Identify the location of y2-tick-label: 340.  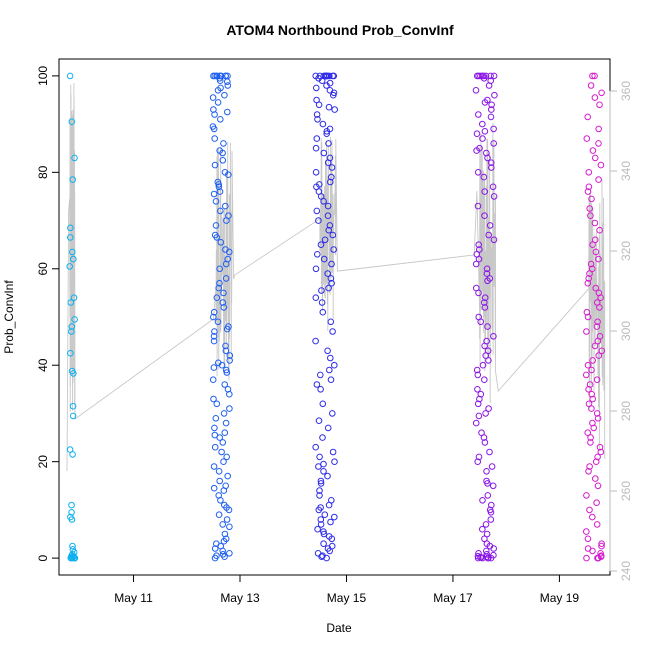
(626, 171).